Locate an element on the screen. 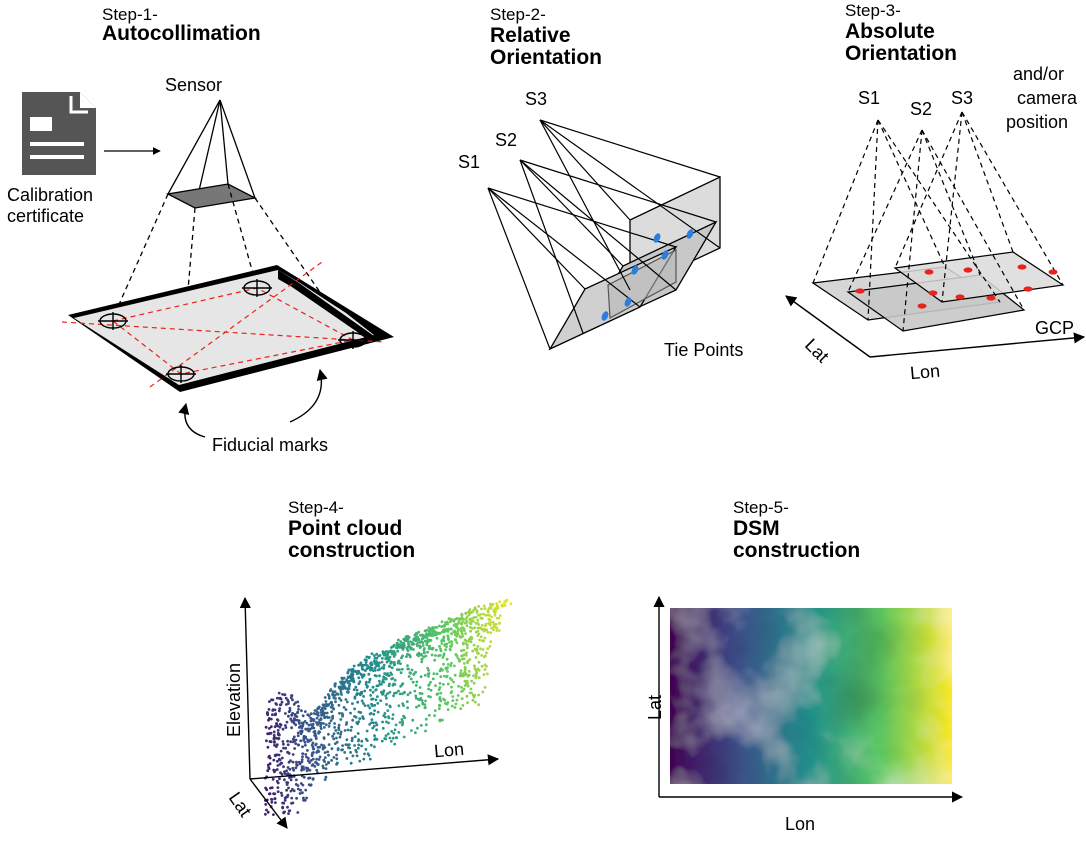 Image resolution: width=1086 pixels, height=841 pixels. step-1-heading: Autocollimation is located at coordinates (181, 33).